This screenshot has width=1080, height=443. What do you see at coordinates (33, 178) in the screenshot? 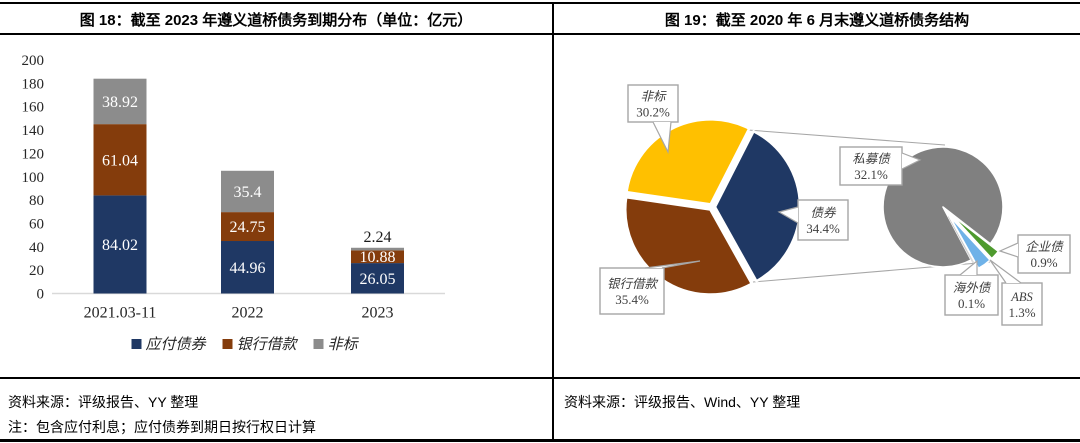
I see `y-axis-tick-label: 100` at bounding box center [33, 178].